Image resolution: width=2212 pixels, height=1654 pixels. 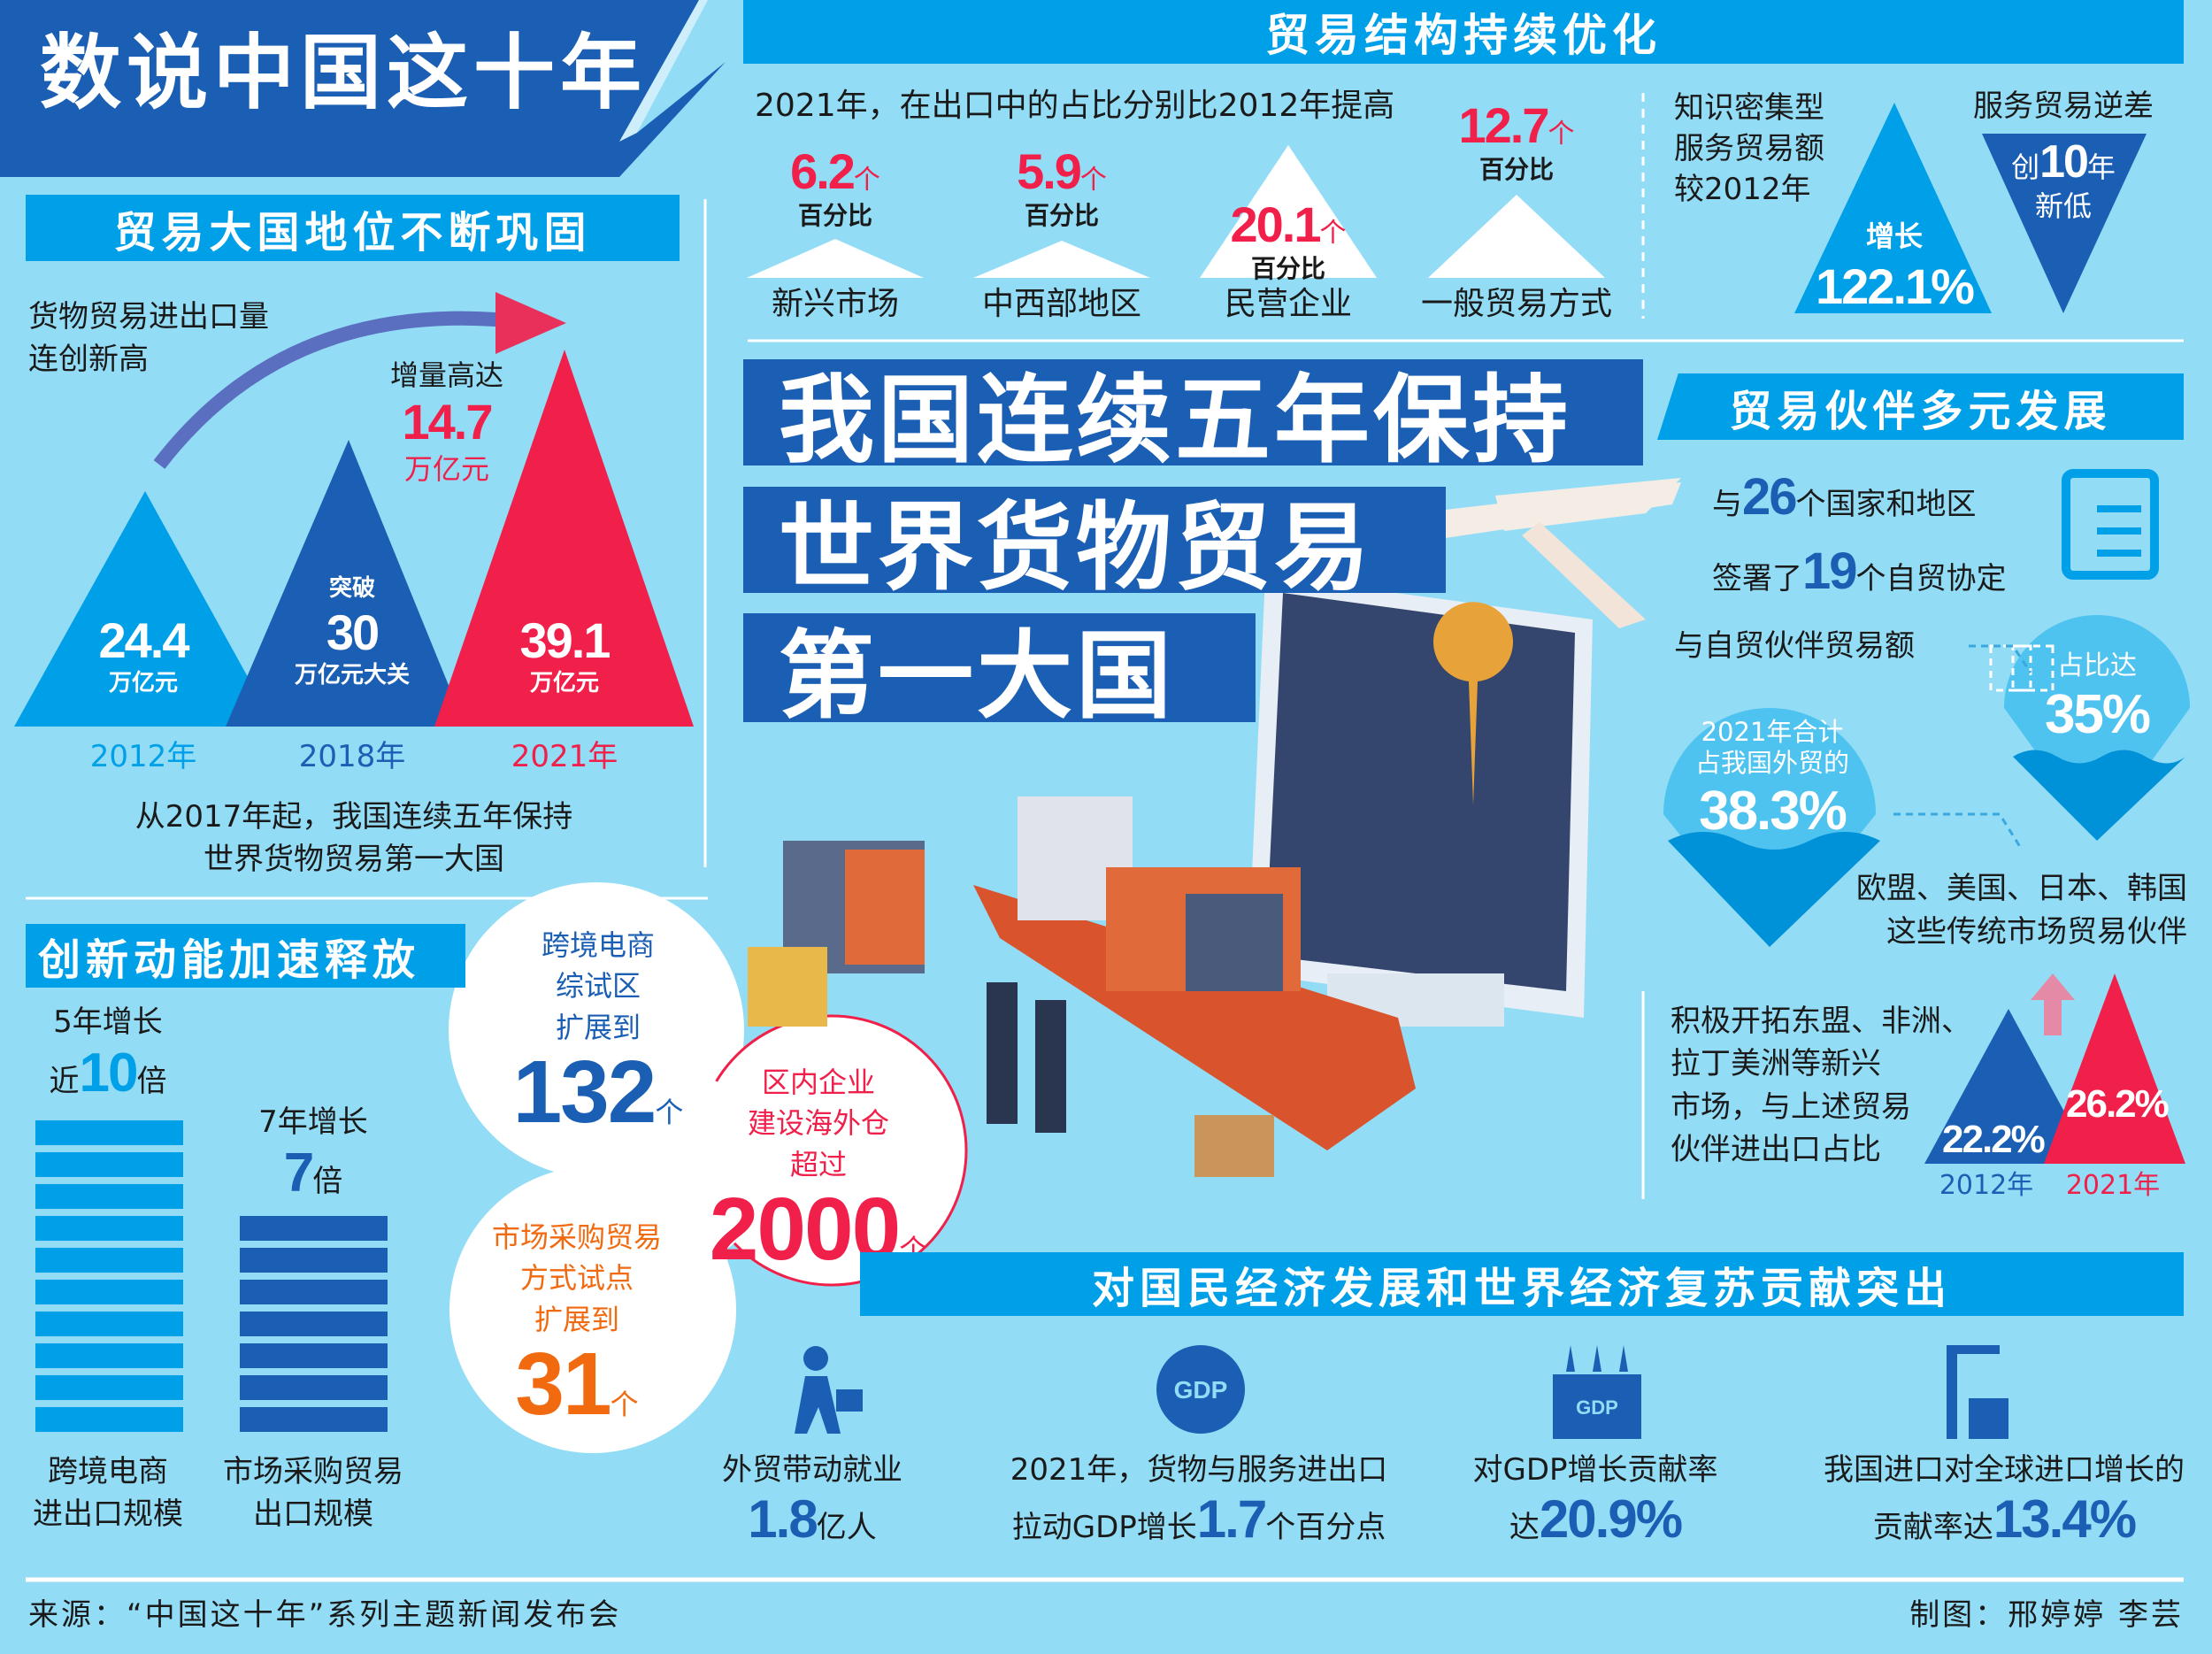 I want to click on headline-line-1: 我国连续五年保持, so click(x=1193, y=418).